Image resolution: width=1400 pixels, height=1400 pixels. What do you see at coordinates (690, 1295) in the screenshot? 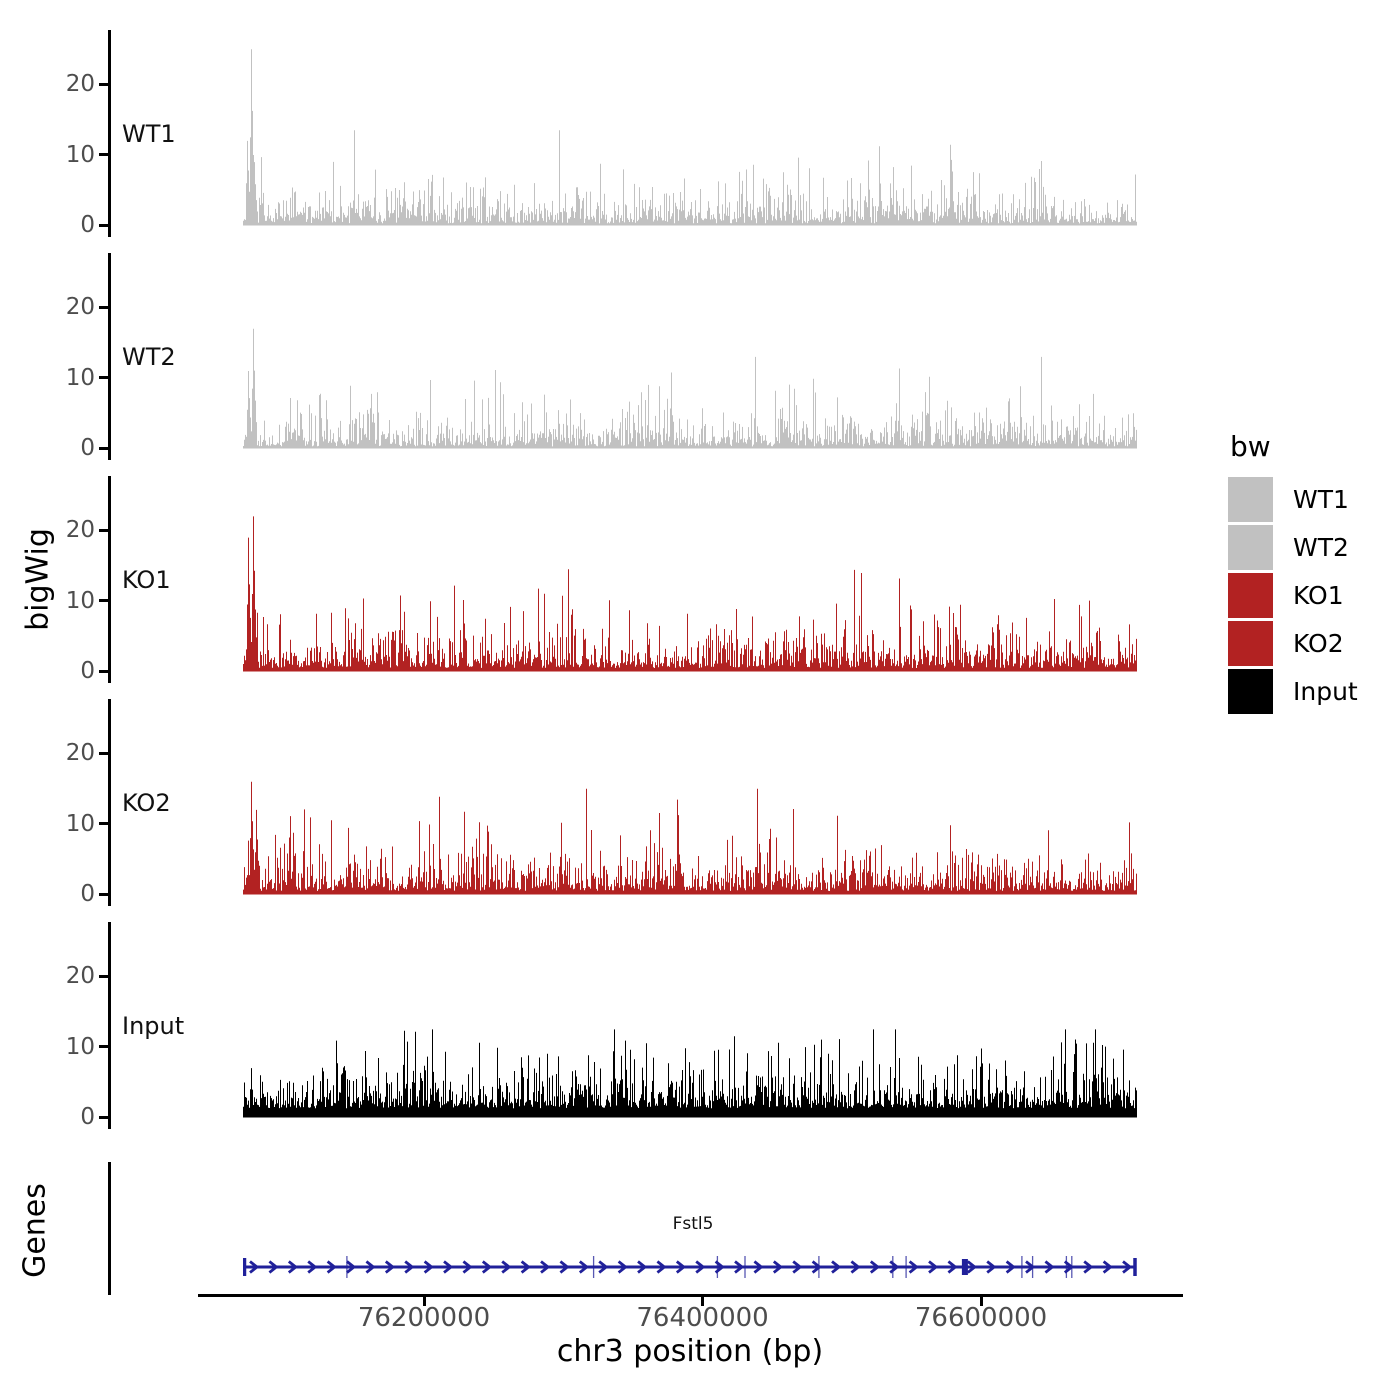
I see `x-axis-line` at bounding box center [690, 1295].